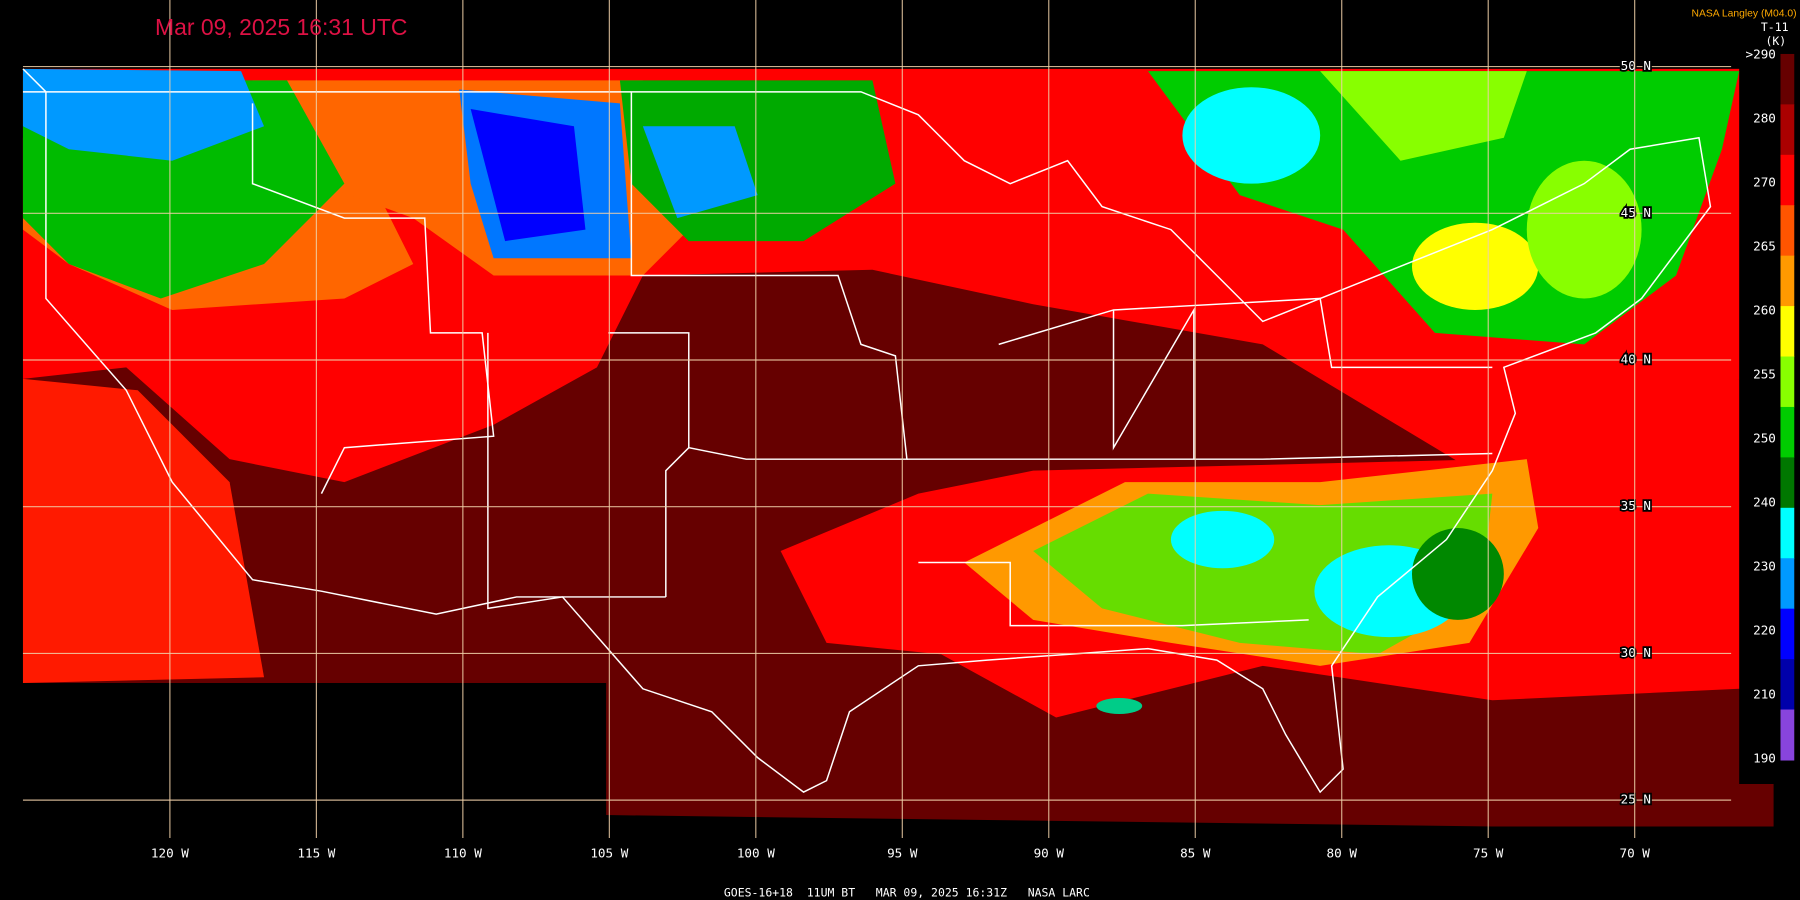  I want to click on colorbar-label: 240, so click(1764, 501).